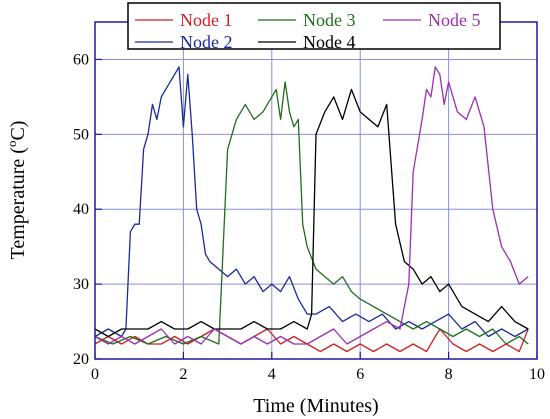  What do you see at coordinates (16, 190) in the screenshot?
I see `y-axis-label: Temperature (oC)` at bounding box center [16, 190].